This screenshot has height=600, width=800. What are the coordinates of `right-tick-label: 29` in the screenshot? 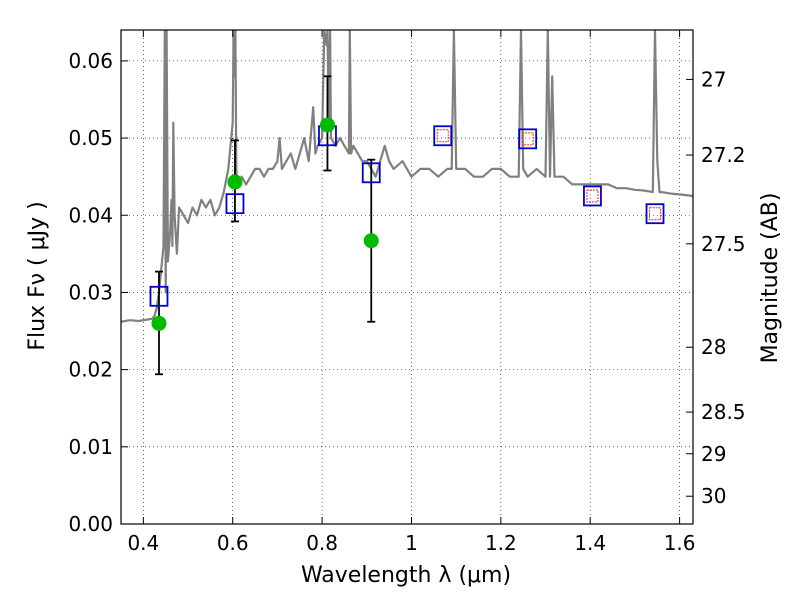 It's located at (713, 454).